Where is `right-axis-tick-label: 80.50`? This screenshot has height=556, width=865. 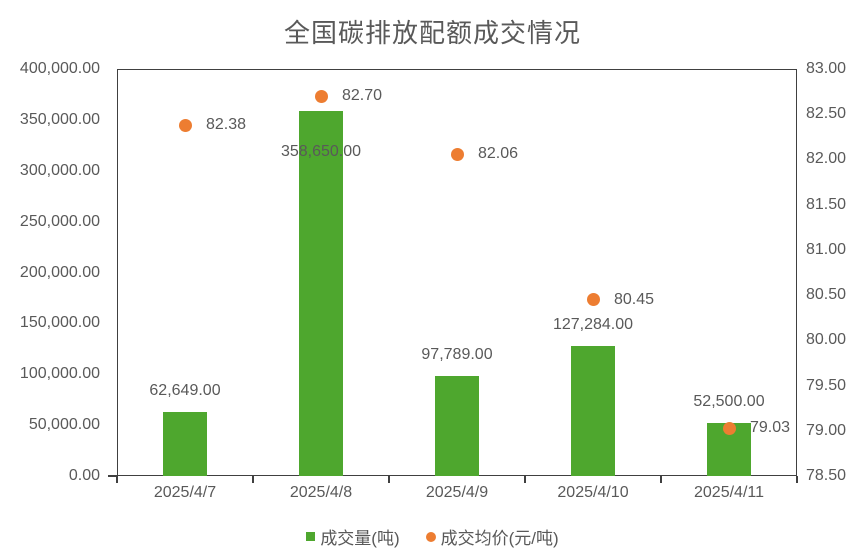
right-axis-tick-label: 80.50 is located at coordinates (826, 295).